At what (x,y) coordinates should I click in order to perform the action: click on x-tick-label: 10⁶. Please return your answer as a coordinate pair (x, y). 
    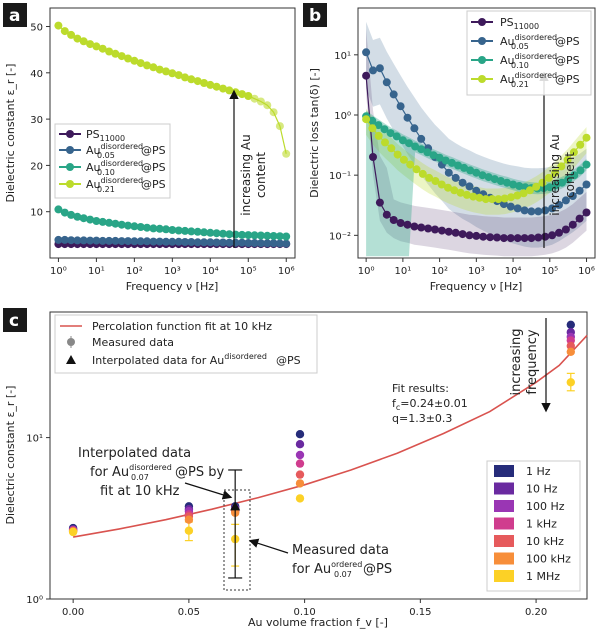
    Looking at the image, I should click on (586, 271).